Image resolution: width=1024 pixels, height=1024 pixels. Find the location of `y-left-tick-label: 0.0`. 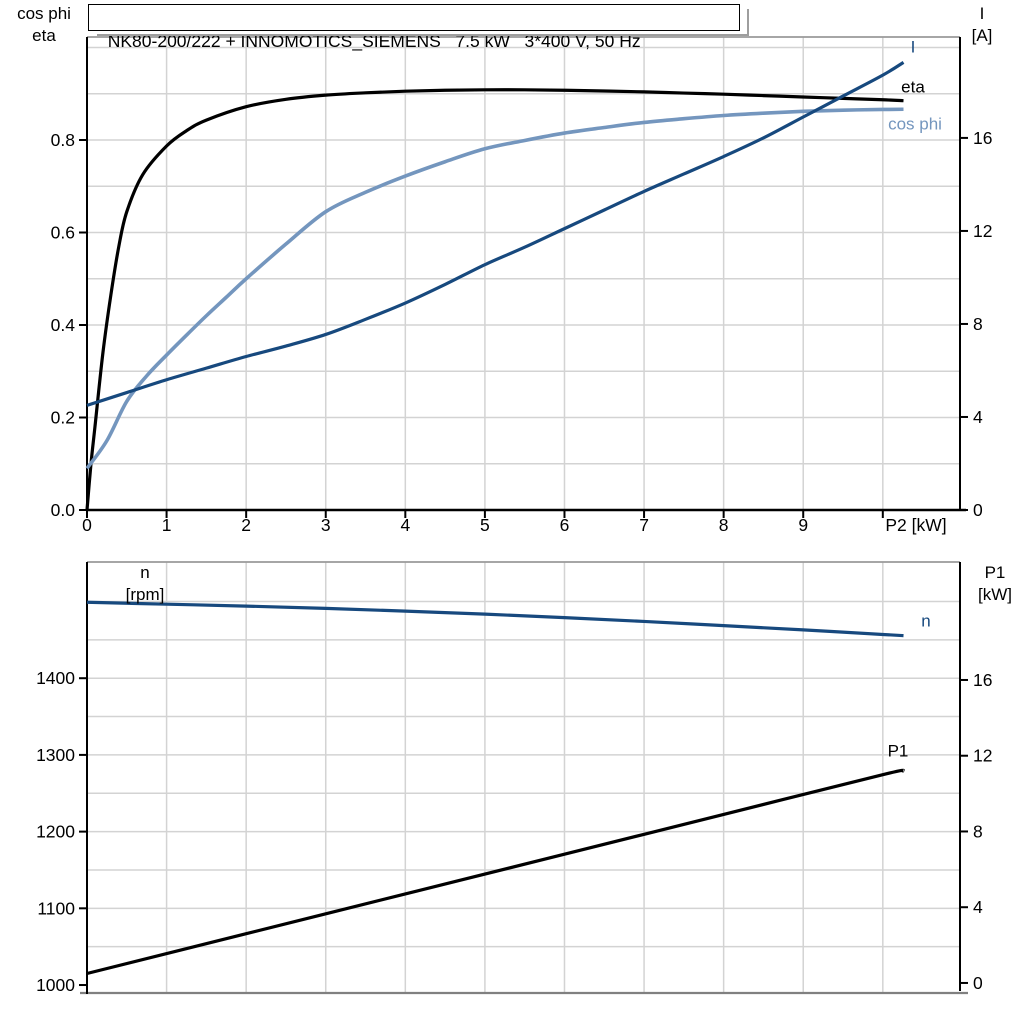

y-left-tick-label: 0.0 is located at coordinates (63, 510).